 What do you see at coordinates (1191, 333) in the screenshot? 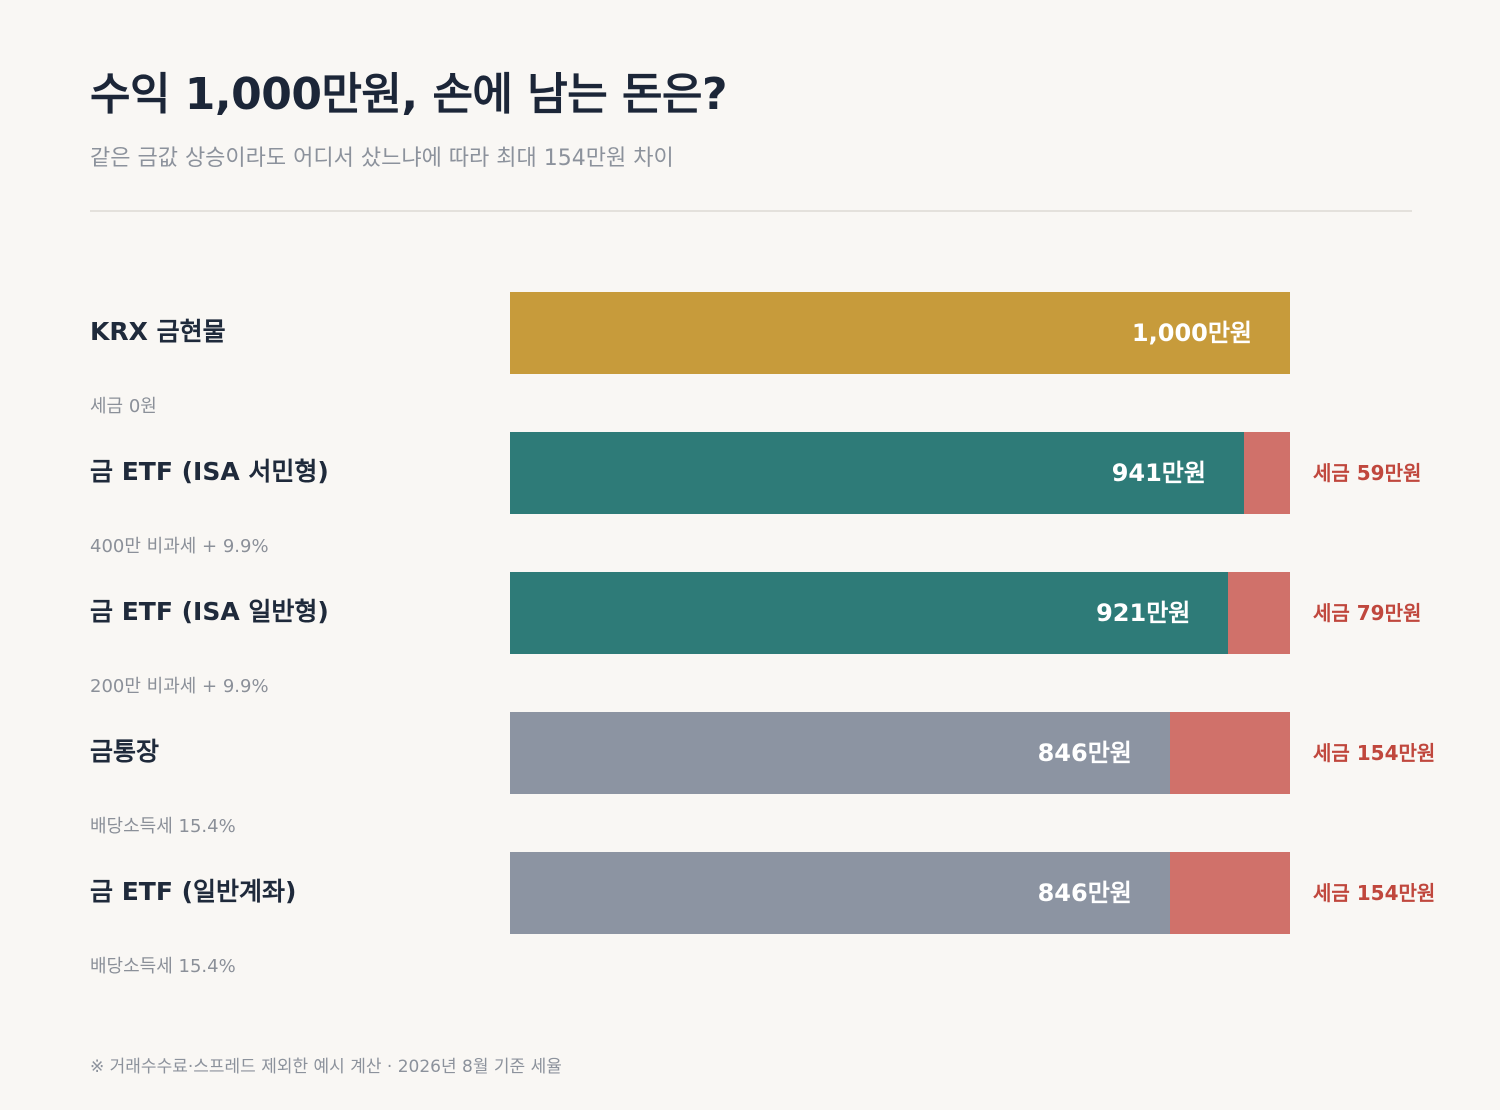
I see `net-value-label: 1,000만원` at bounding box center [1191, 333].